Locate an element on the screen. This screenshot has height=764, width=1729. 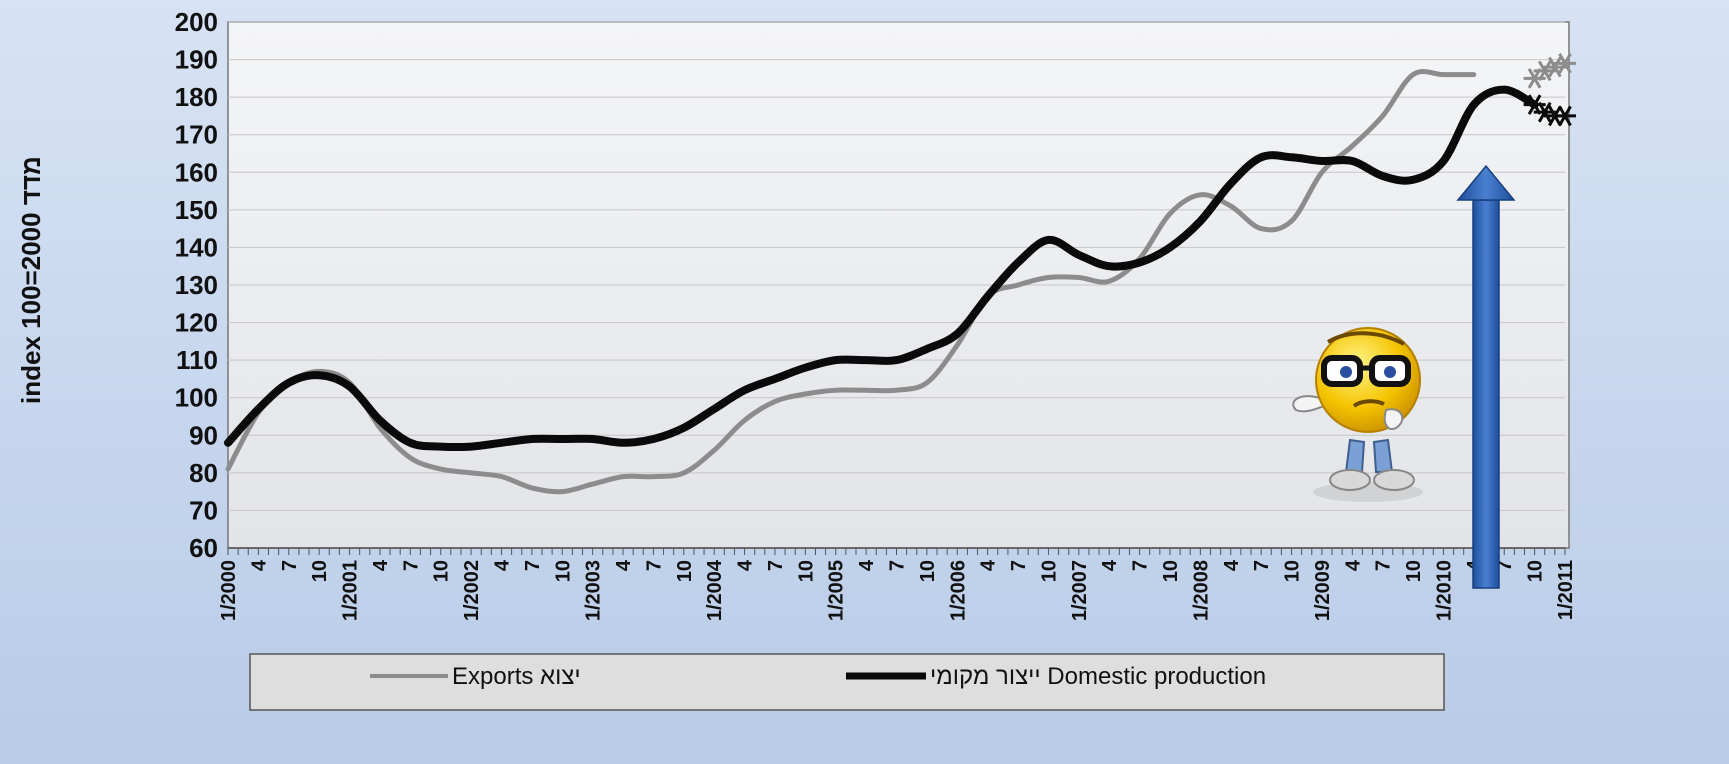
y-tick-label: 80 is located at coordinates (203, 473).